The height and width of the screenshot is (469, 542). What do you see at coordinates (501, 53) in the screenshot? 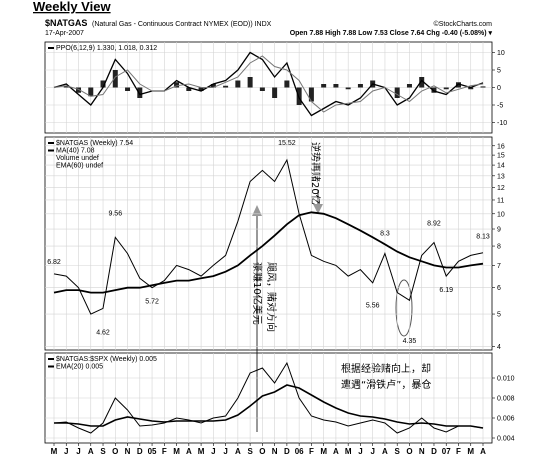
I see `y-tick-label: 10` at bounding box center [501, 53].